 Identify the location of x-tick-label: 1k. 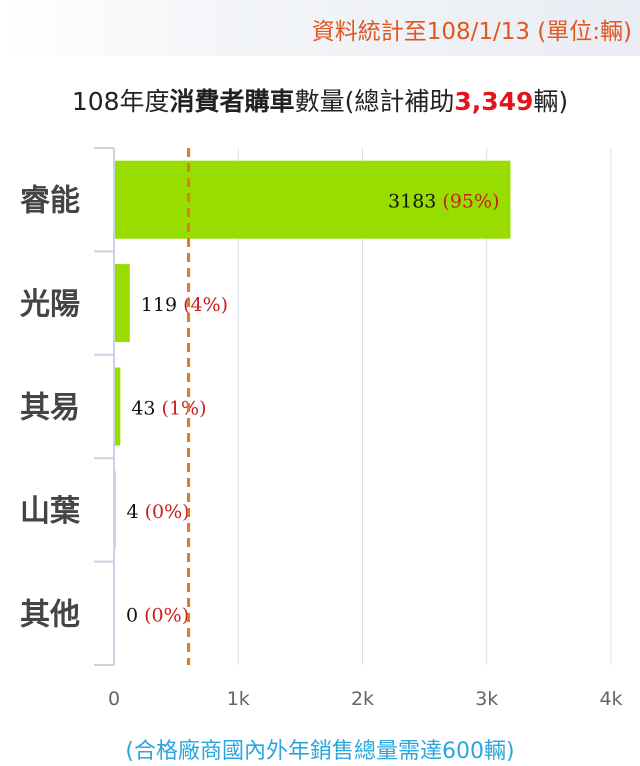
(238, 699).